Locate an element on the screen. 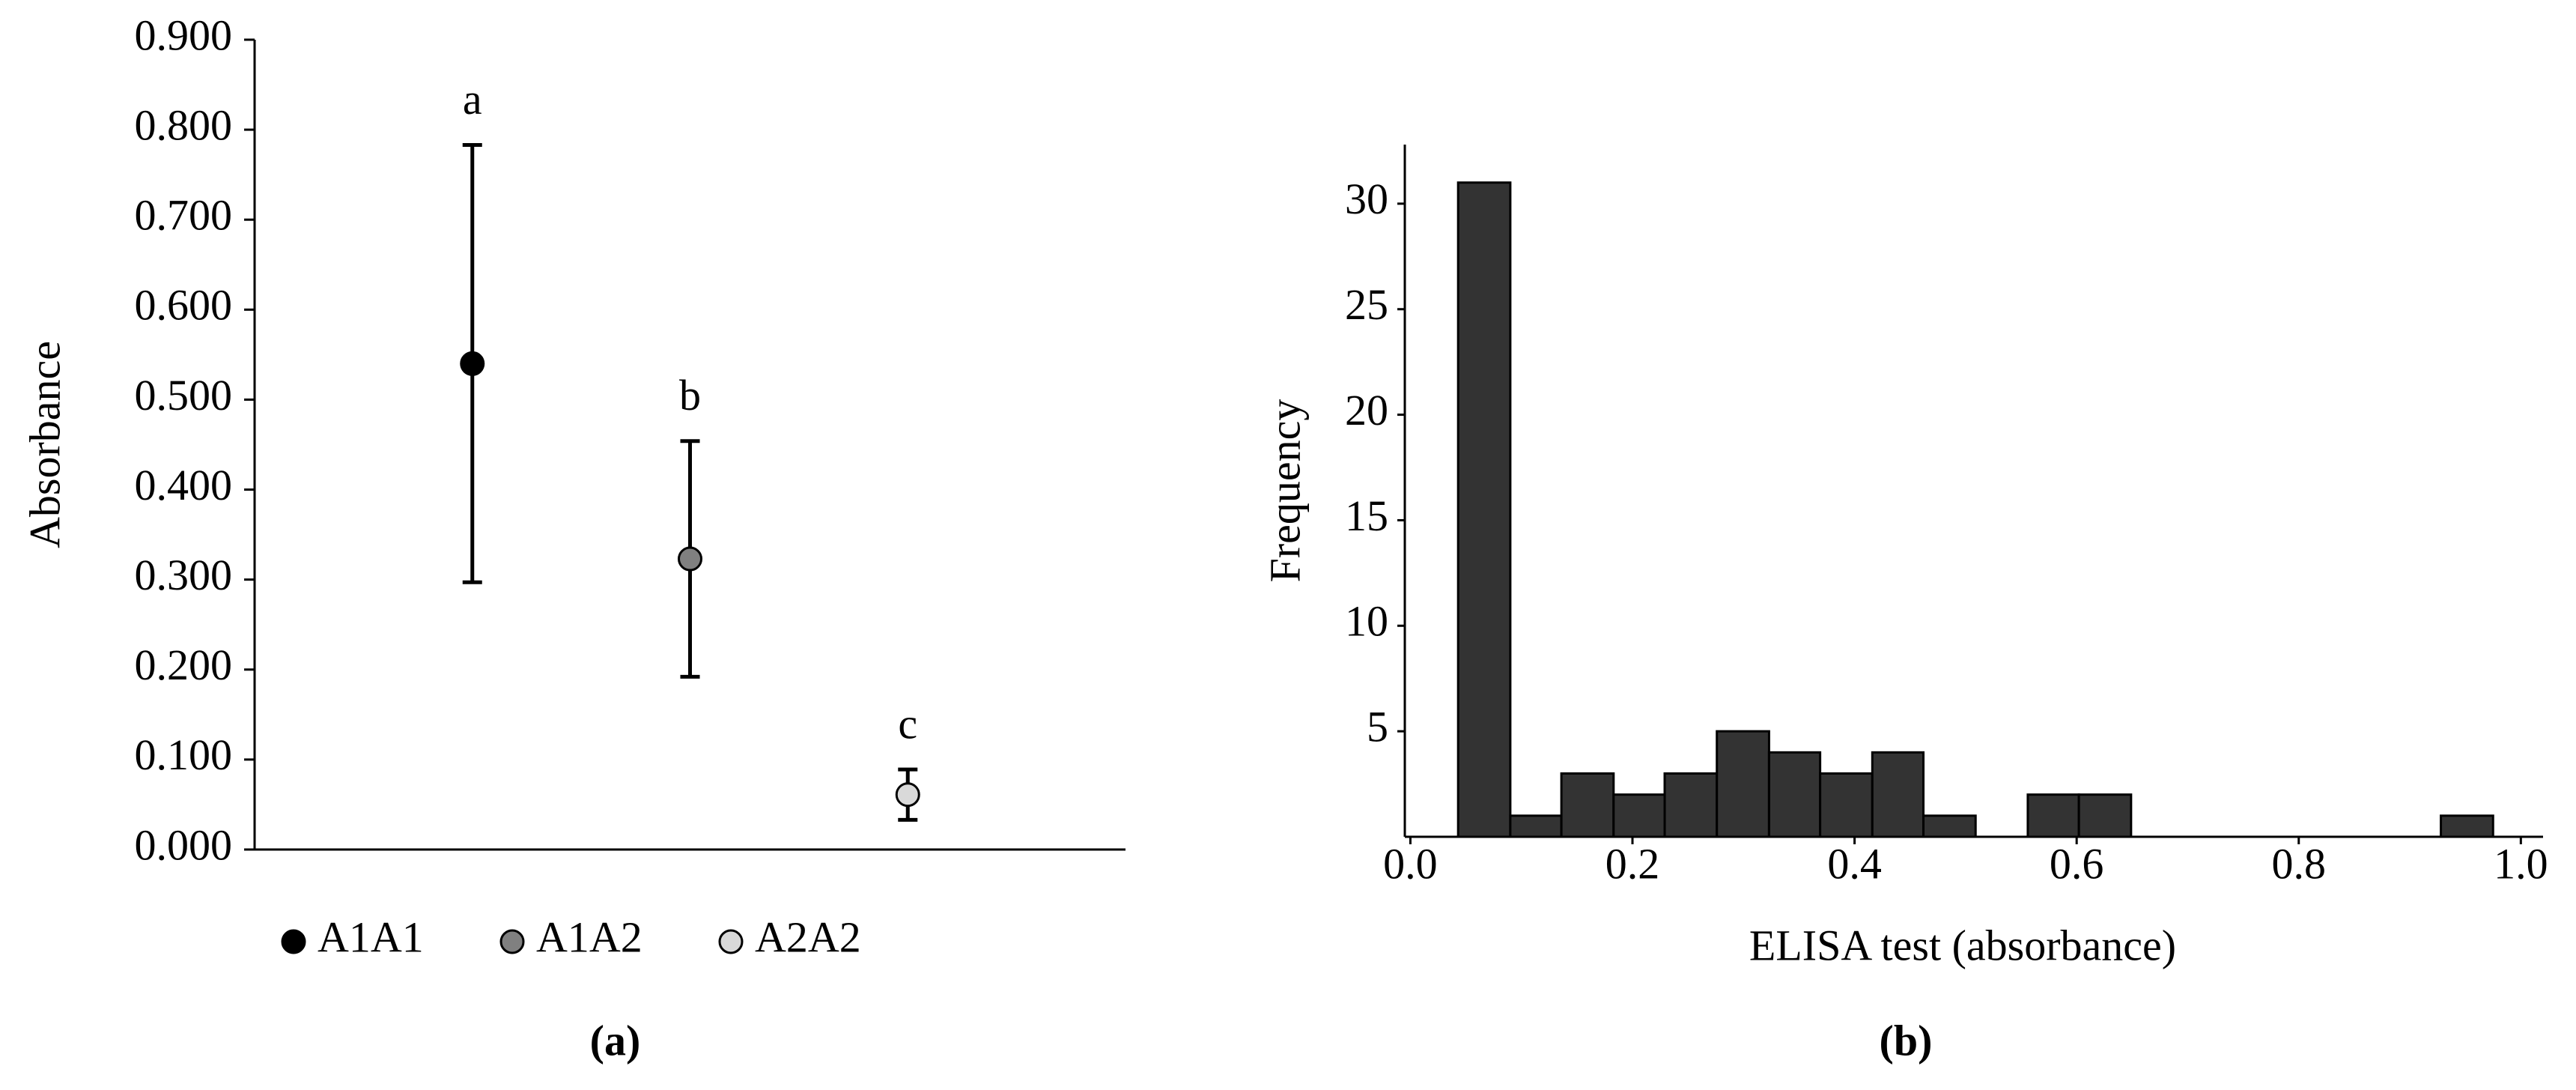 Image resolution: width=2576 pixels, height=1090 pixels. y-tick-label: 5 is located at coordinates (1377, 726).